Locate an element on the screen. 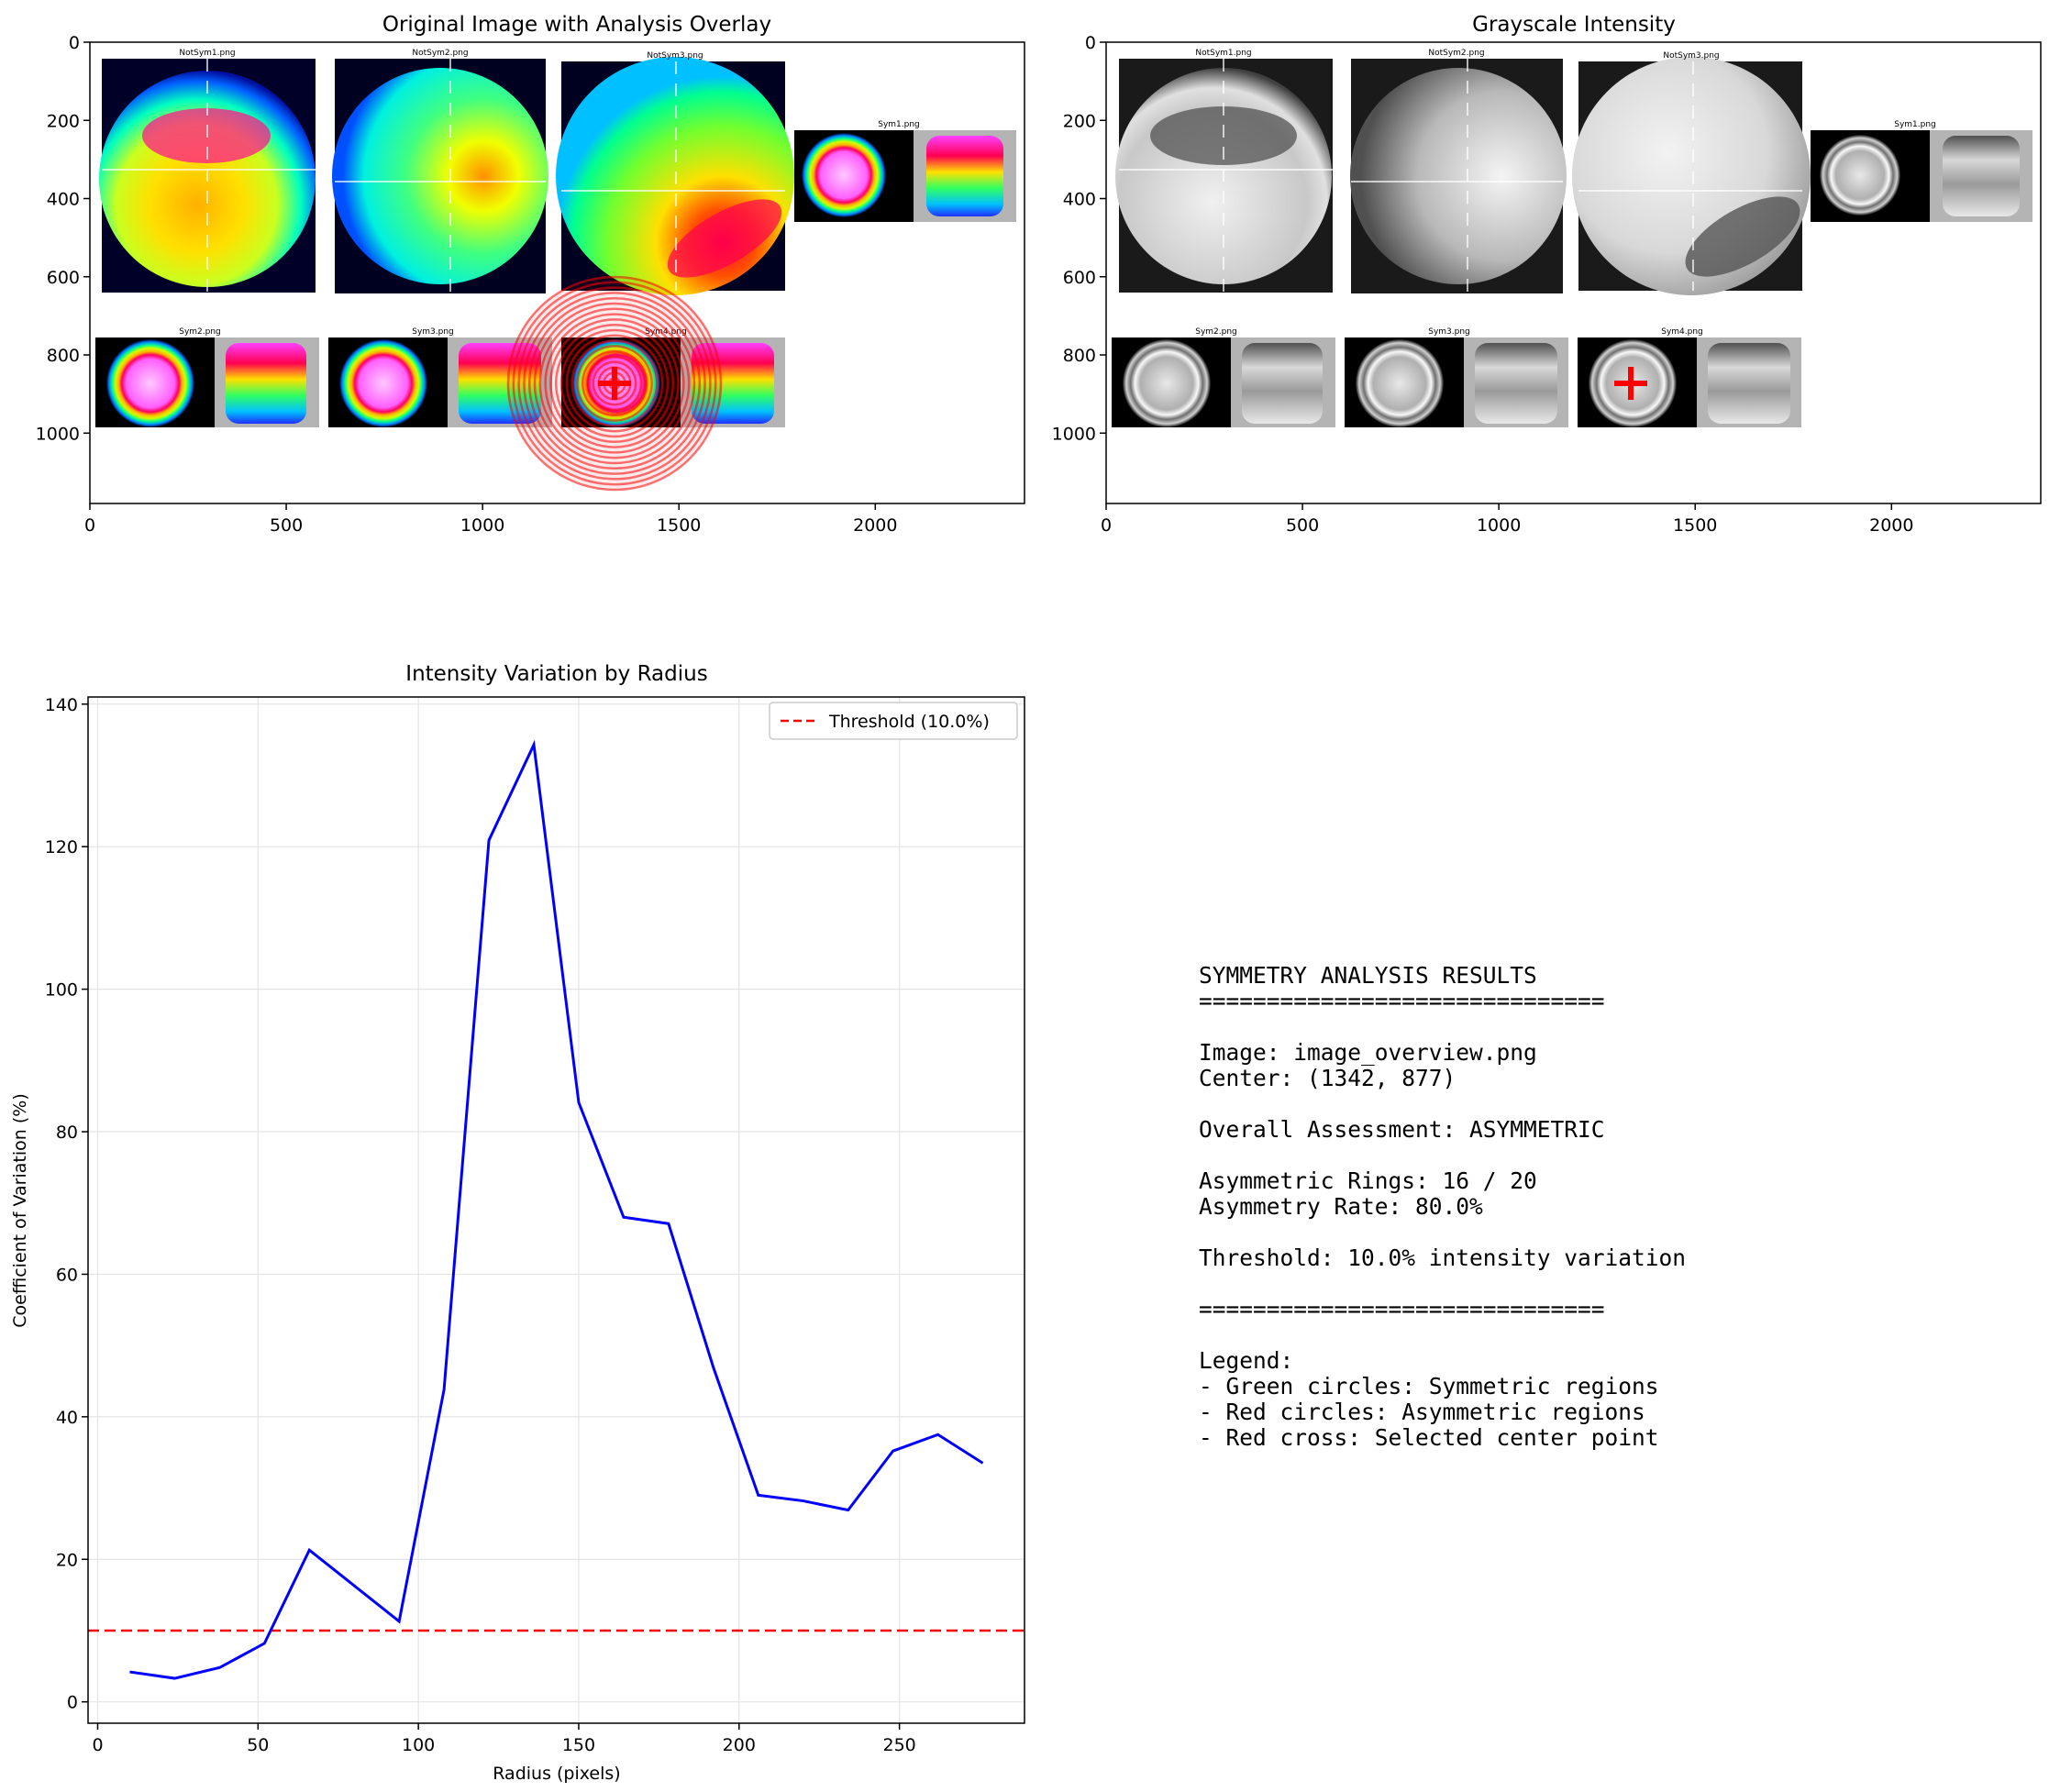 Image resolution: width=2049 pixels, height=1792 pixels. center-cross is located at coordinates (614, 384).